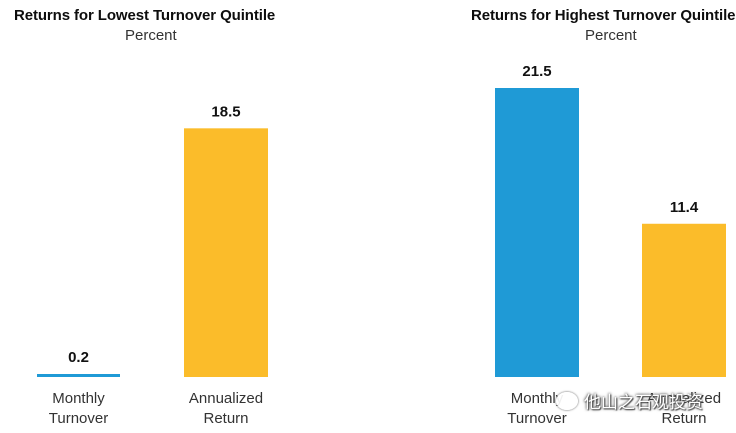 The width and height of the screenshot is (736, 433). Describe the element at coordinates (567, 400) in the screenshot. I see `wechat-icon` at that location.